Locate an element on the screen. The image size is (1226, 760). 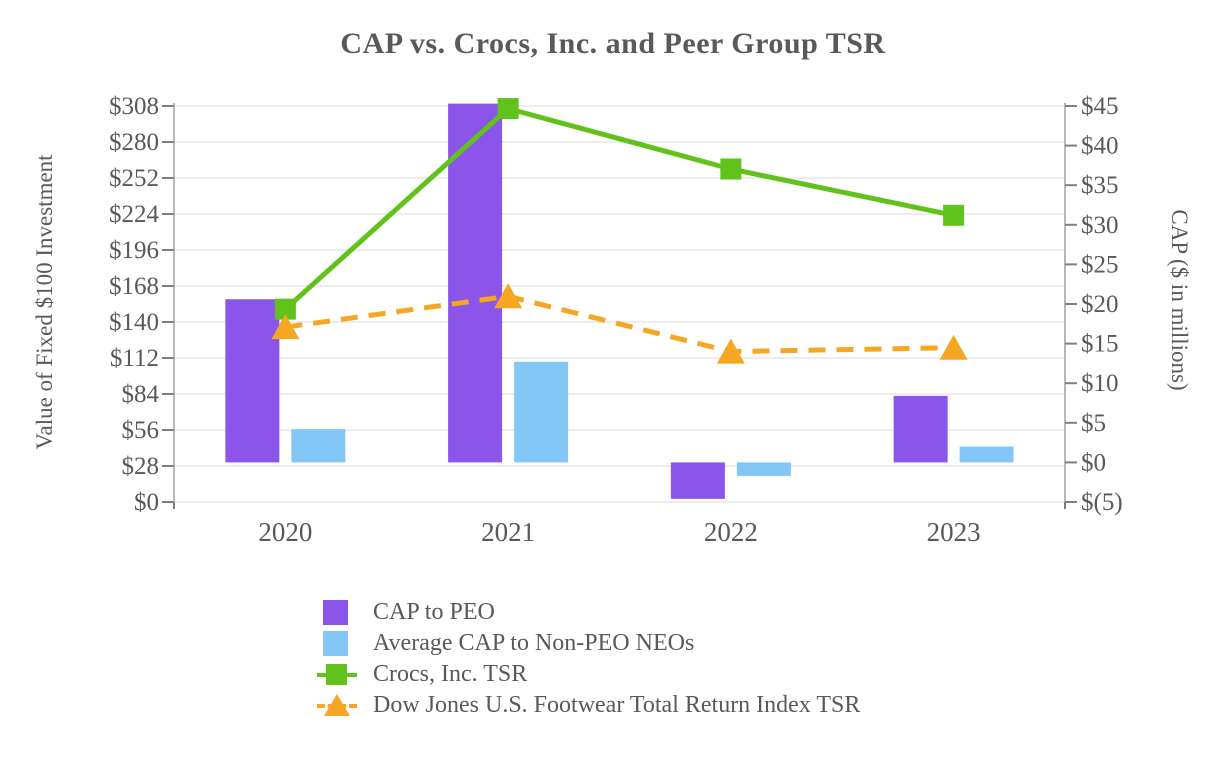
chart-title: CAP vs. Crocs, Inc. and Peer Group TSR is located at coordinates (613, 43).